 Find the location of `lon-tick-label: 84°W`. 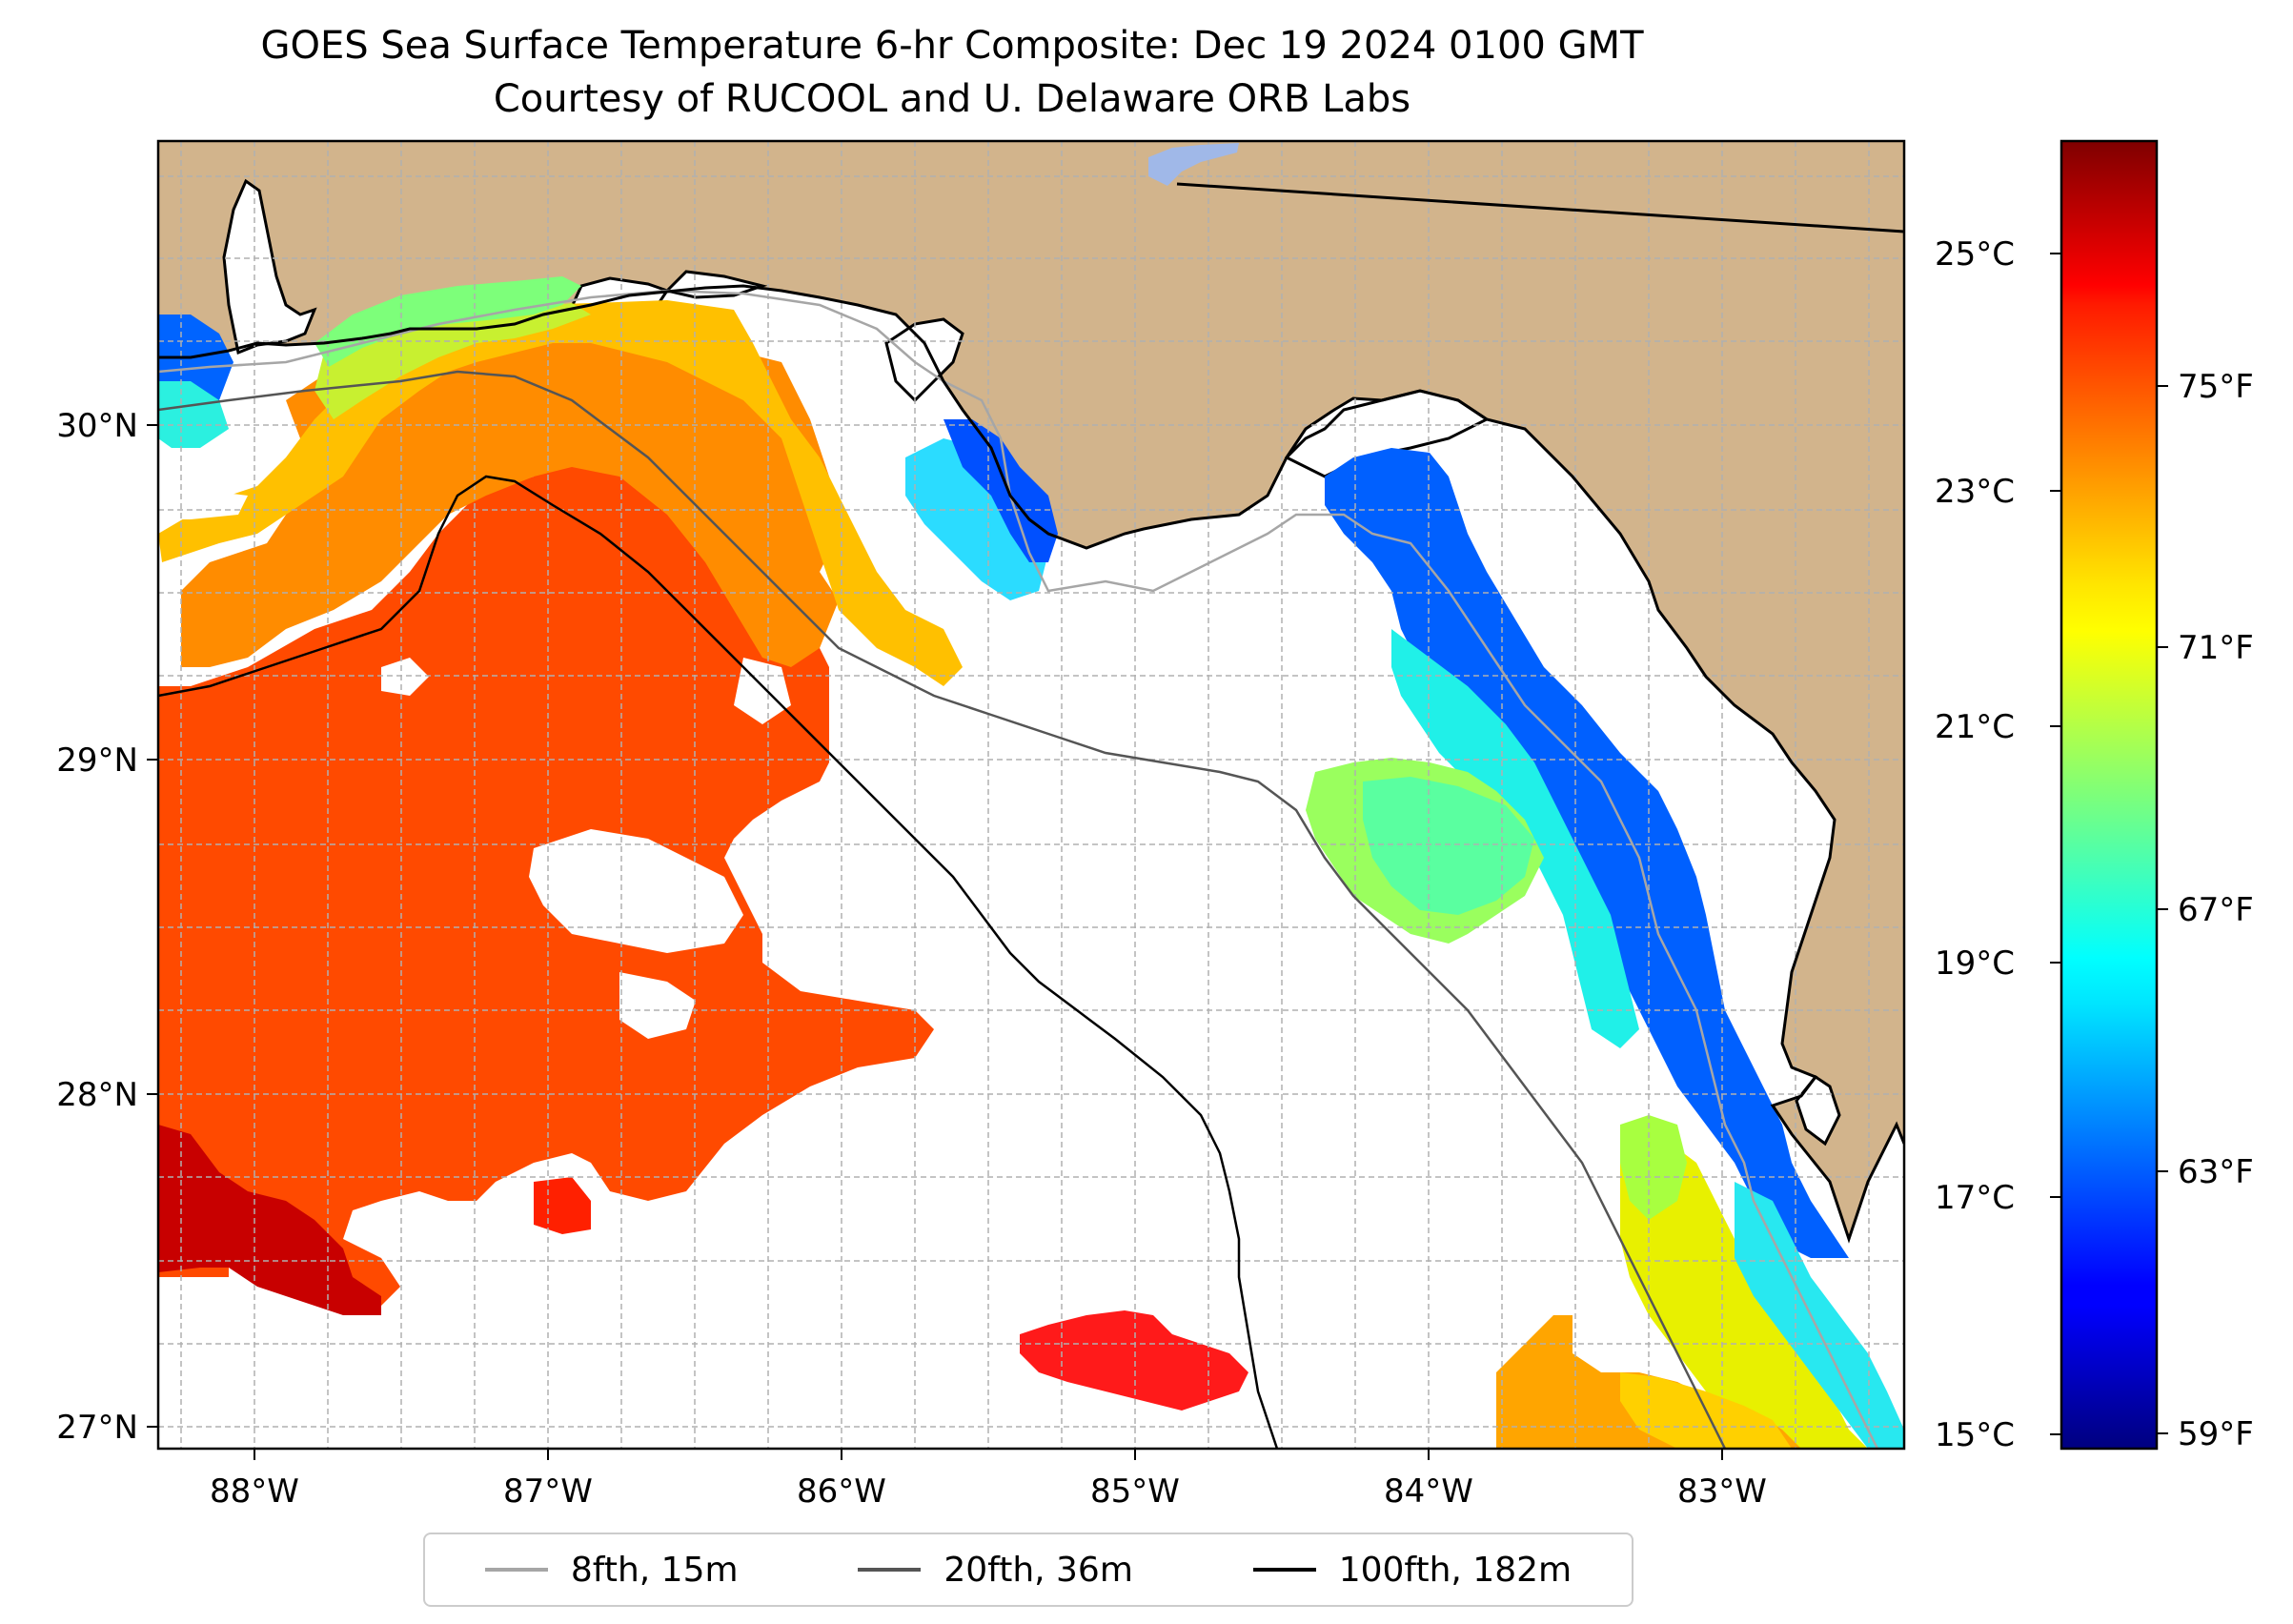

lon-tick-label: 84°W is located at coordinates (1428, 1491).